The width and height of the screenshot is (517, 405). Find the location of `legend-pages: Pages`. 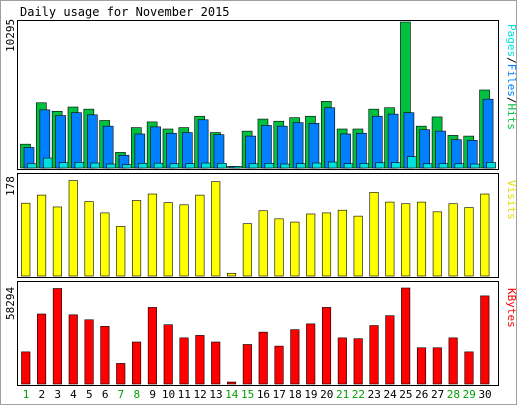

legend-pages: Pages is located at coordinates (511, 40).